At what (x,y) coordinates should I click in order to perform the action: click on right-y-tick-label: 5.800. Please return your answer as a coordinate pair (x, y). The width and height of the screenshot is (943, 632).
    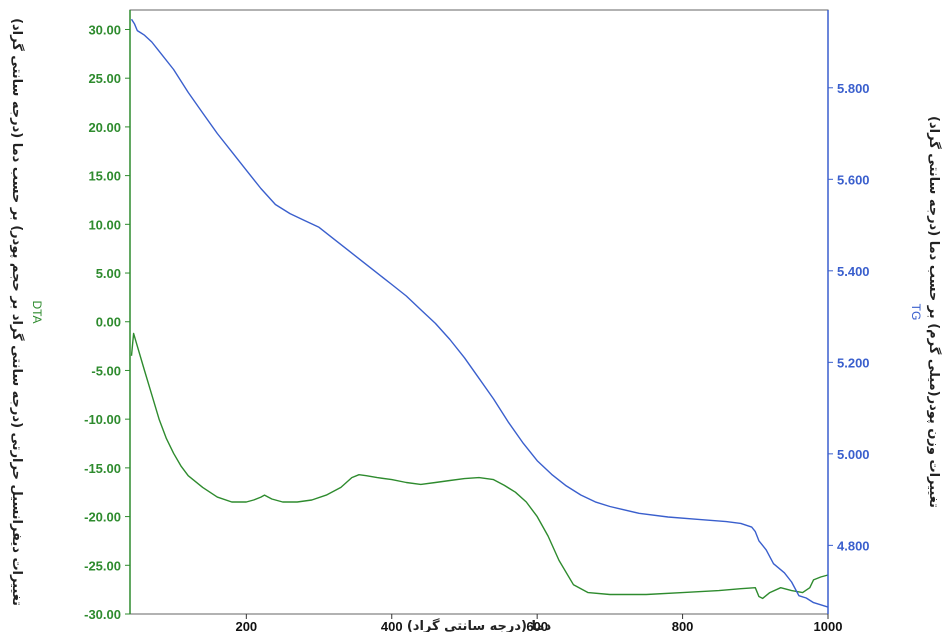
    Looking at the image, I should click on (853, 88).